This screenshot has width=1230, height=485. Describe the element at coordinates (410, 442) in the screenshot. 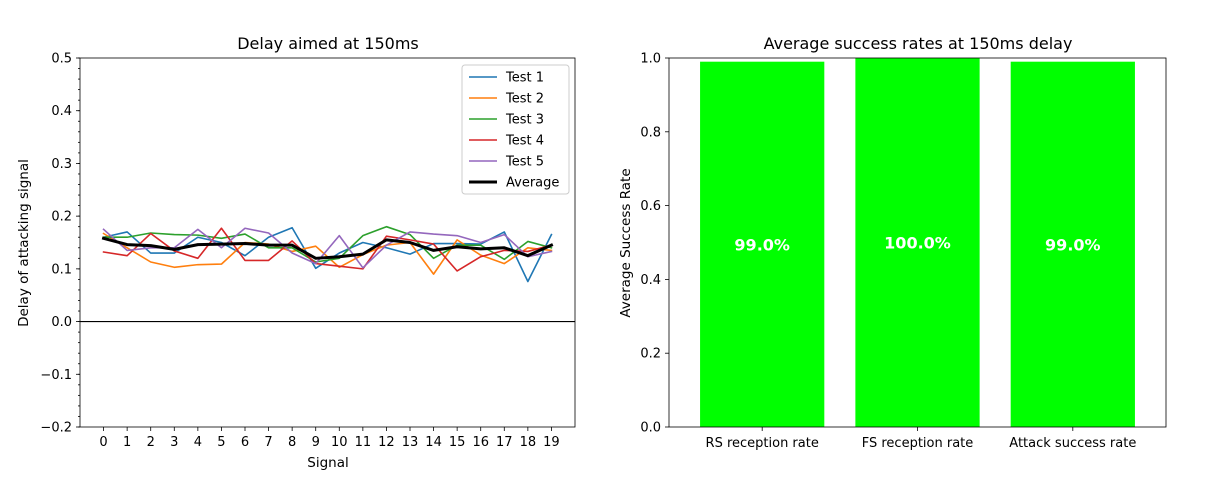

I see `line-chart-x-tick-label: 13` at that location.